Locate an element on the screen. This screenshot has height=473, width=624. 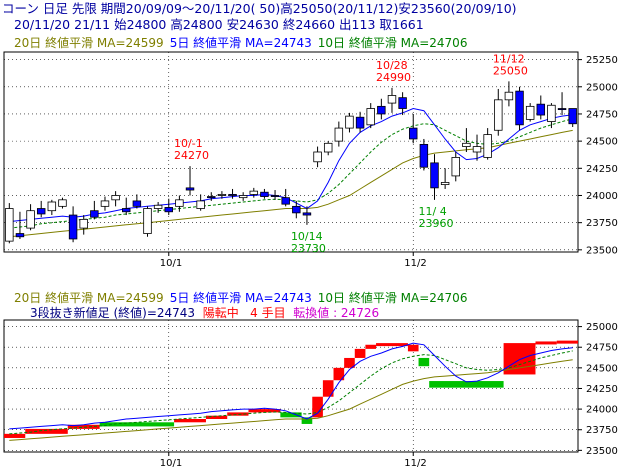
top-y-tick-label: 25000 is located at coordinates (602, 87).